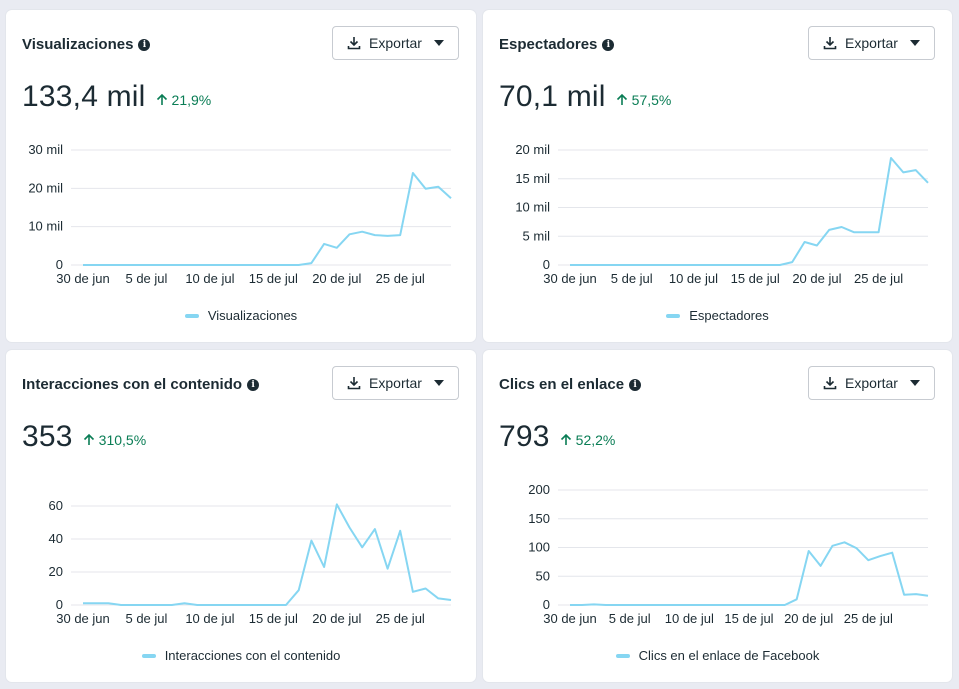 The width and height of the screenshot is (959, 689). I want to click on card-title: Espectadores i, so click(557, 44).